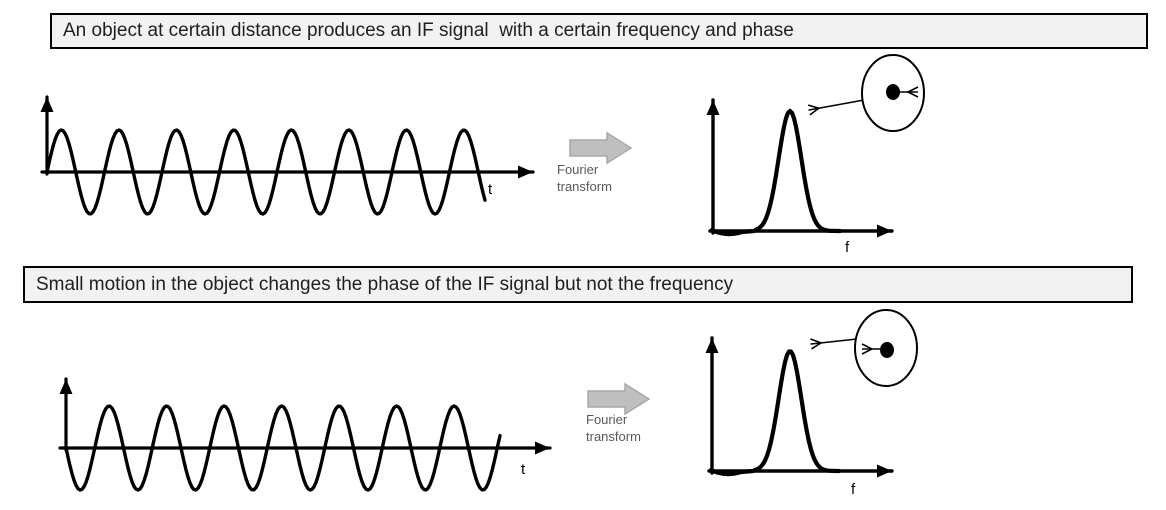  Describe the element at coordinates (613, 428) in the screenshot. I see `fourier-transform-label-bottom: Fourier transform` at that location.